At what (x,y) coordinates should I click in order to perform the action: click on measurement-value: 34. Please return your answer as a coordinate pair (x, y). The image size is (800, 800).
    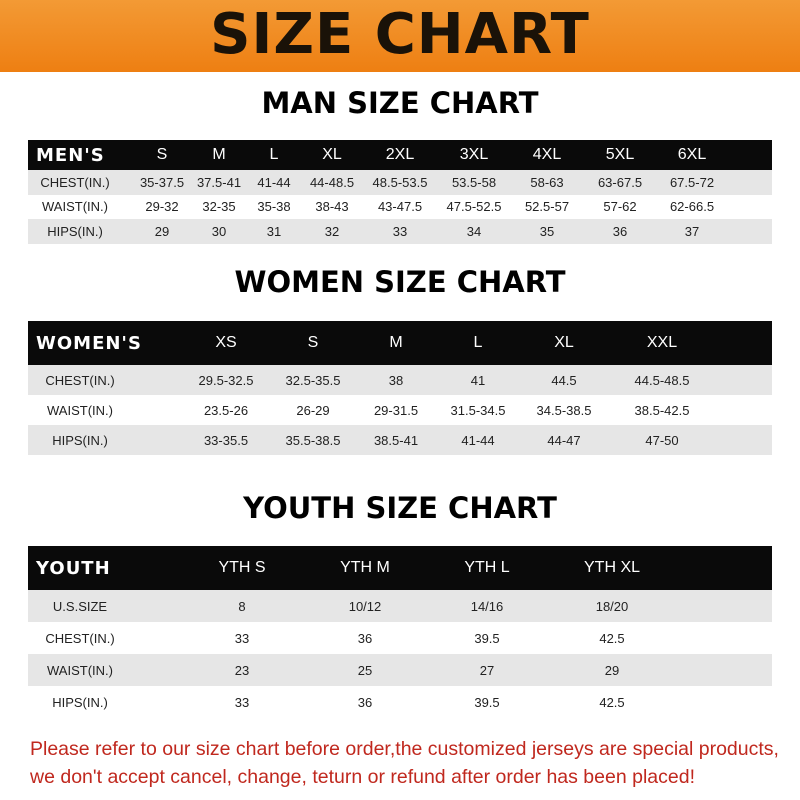
    Looking at the image, I should click on (474, 231).